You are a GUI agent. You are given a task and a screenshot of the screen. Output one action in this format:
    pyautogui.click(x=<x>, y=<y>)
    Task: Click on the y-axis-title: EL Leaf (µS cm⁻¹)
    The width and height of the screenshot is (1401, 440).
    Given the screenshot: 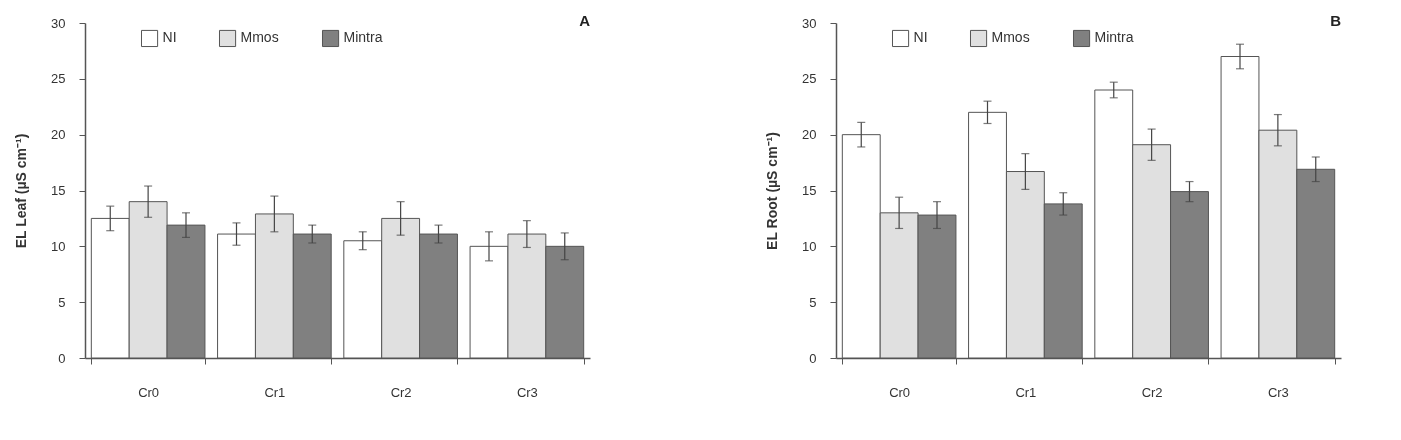 What is the action you would take?
    pyautogui.click(x=21, y=191)
    